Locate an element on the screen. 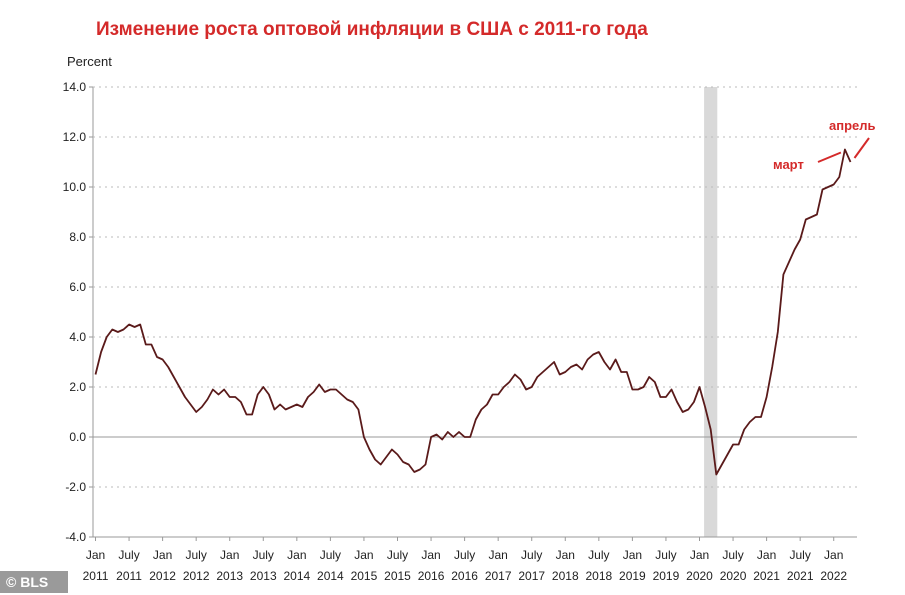 The height and width of the screenshot is (595, 905). x-tick-label-year: 2022 is located at coordinates (833, 576).